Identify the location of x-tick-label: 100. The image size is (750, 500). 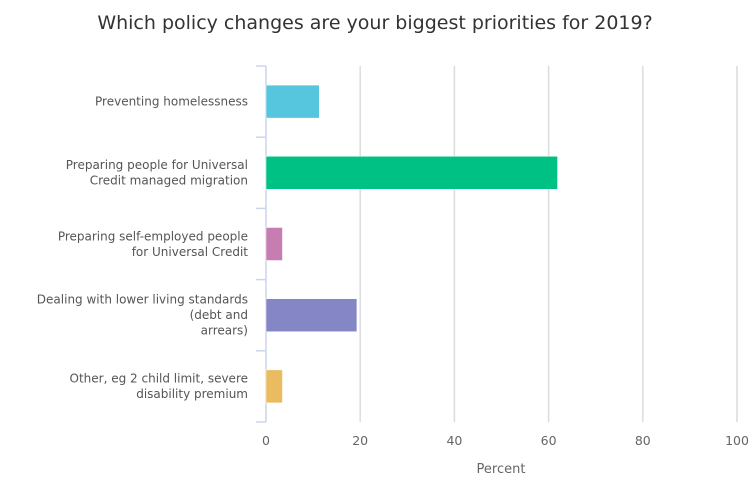
(737, 440).